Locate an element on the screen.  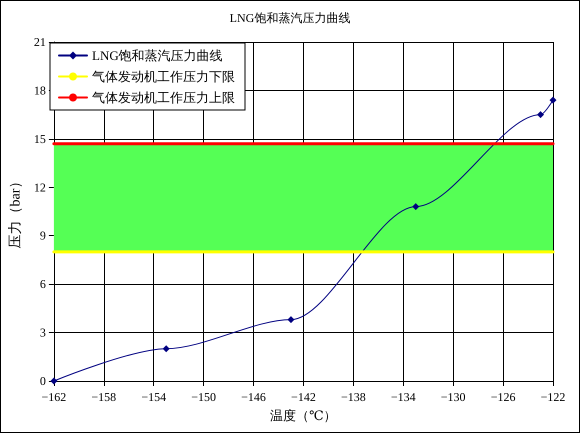
y-tick-label: 9 is located at coordinates (43, 235).